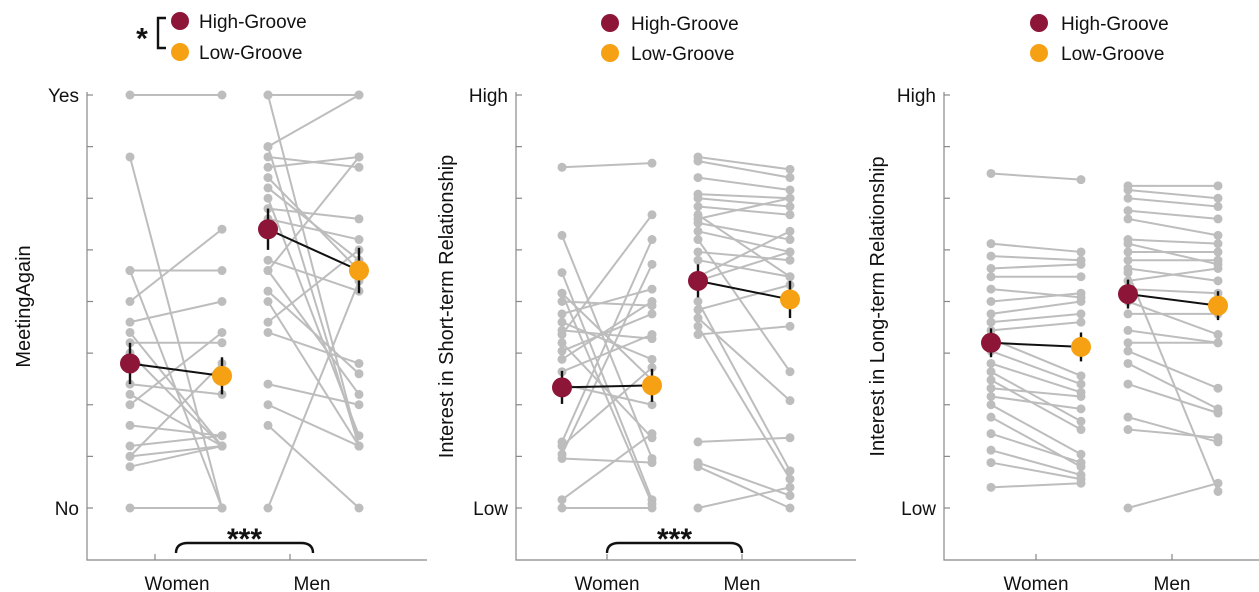 This screenshot has height=592, width=1259. What do you see at coordinates (268, 229) in the screenshot?
I see `mean-point-high-groove` at bounding box center [268, 229].